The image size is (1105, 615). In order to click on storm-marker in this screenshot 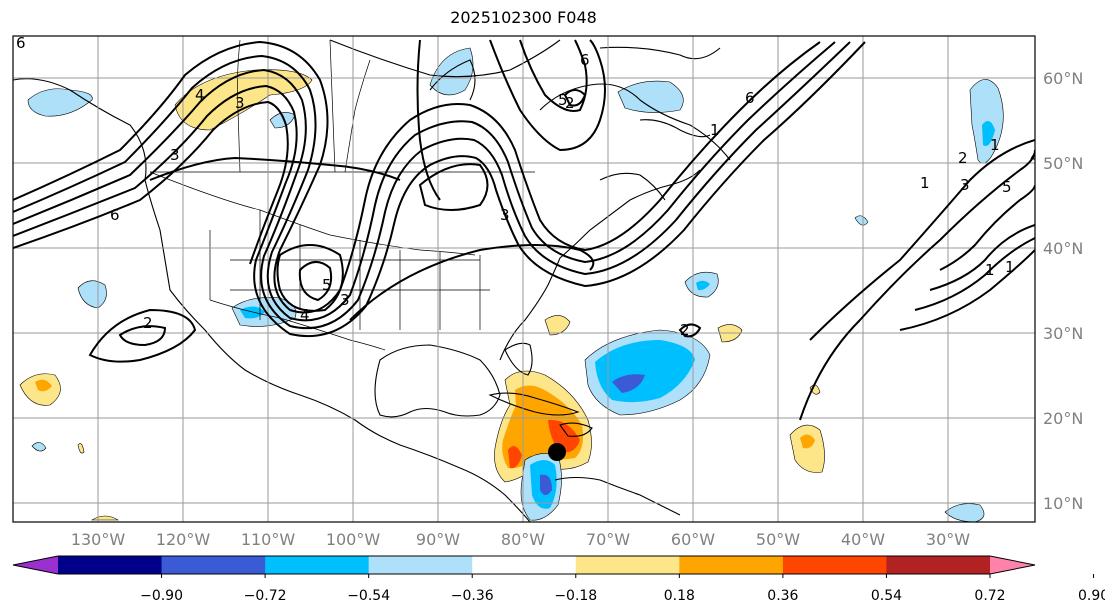, I will do `click(557, 452)`.